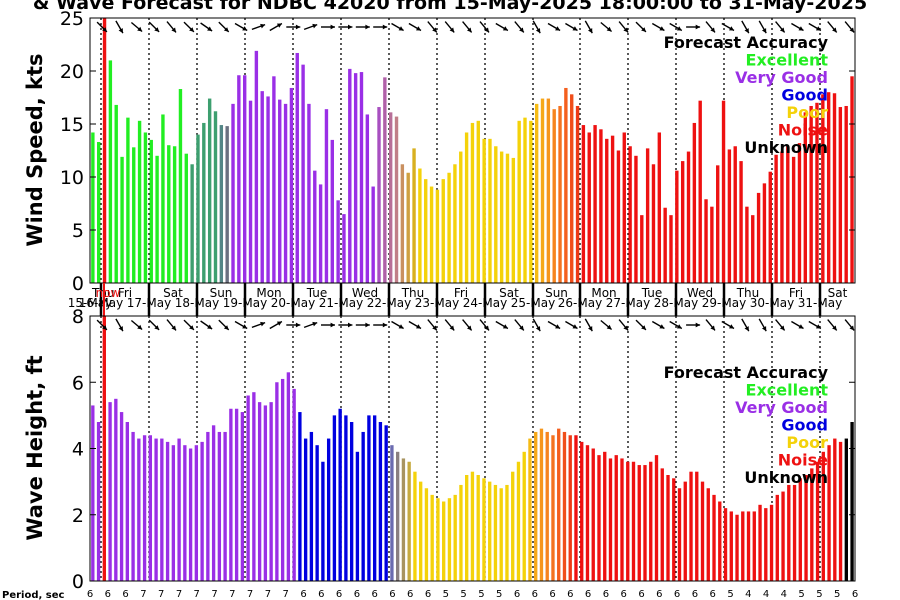 The height and width of the screenshot is (600, 900). I want to click on date-label: 21-May, so click(341, 303).